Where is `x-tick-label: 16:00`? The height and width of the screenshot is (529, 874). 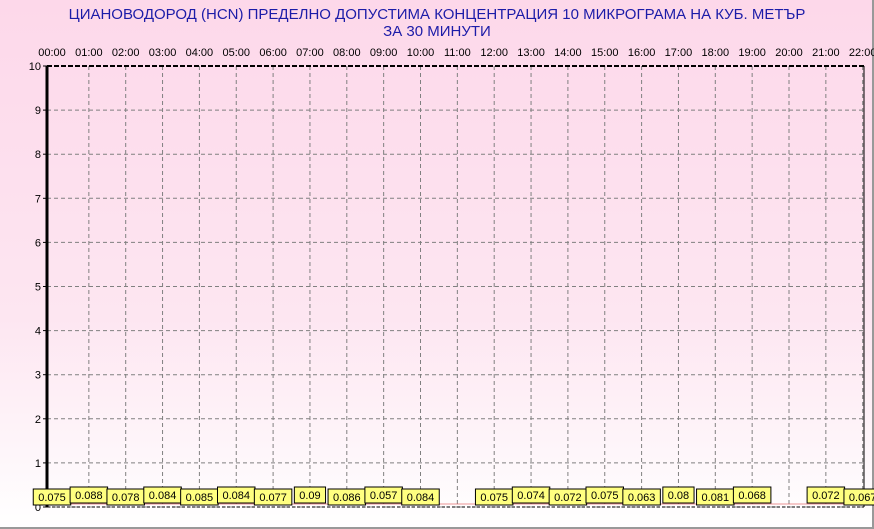
x-tick-label: 16:00 is located at coordinates (642, 53).